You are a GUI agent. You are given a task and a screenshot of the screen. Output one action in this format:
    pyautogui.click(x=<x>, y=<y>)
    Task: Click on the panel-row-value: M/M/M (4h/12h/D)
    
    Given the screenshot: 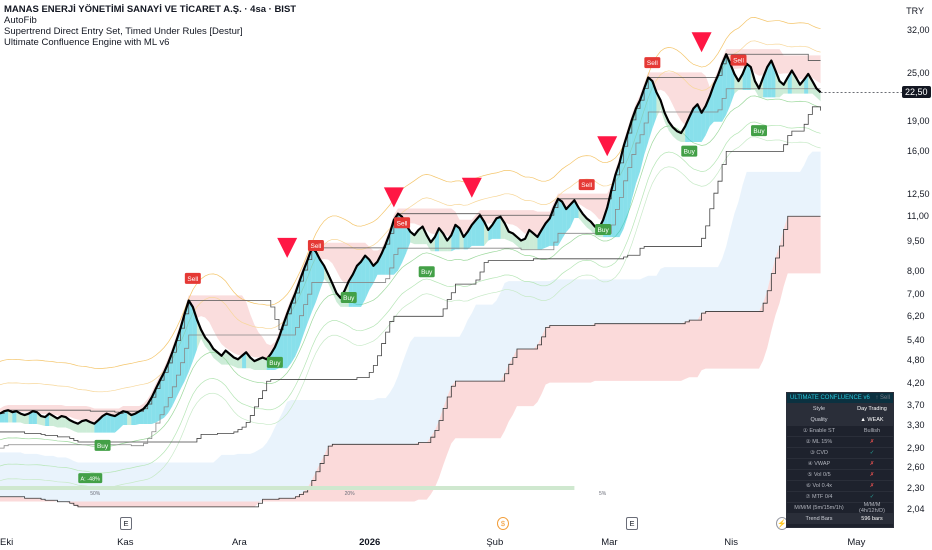 What is the action you would take?
    pyautogui.click(x=872, y=508)
    